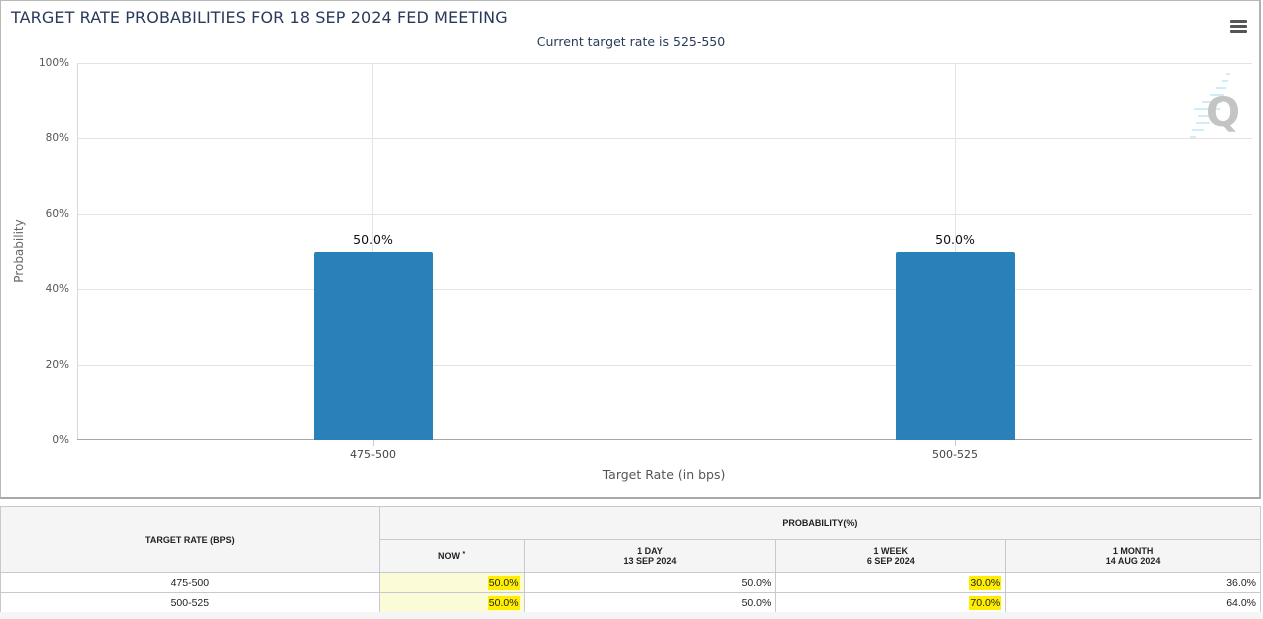 The width and height of the screenshot is (1263, 619). Describe the element at coordinates (1133, 602) in the screenshot. I see `month-cell: 64.0%` at that location.